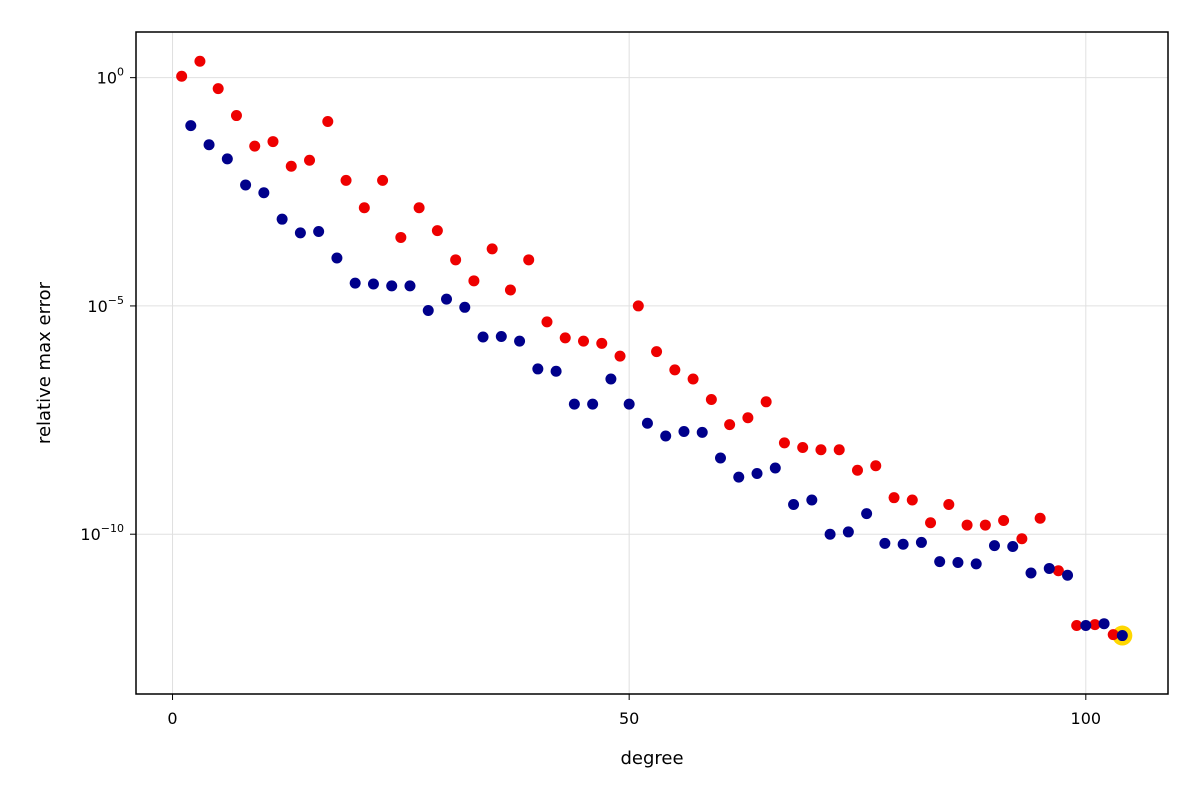 The height and width of the screenshot is (800, 1200). What do you see at coordinates (110, 77) in the screenshot?
I see `y-tick-label: 10⁰` at bounding box center [110, 77].